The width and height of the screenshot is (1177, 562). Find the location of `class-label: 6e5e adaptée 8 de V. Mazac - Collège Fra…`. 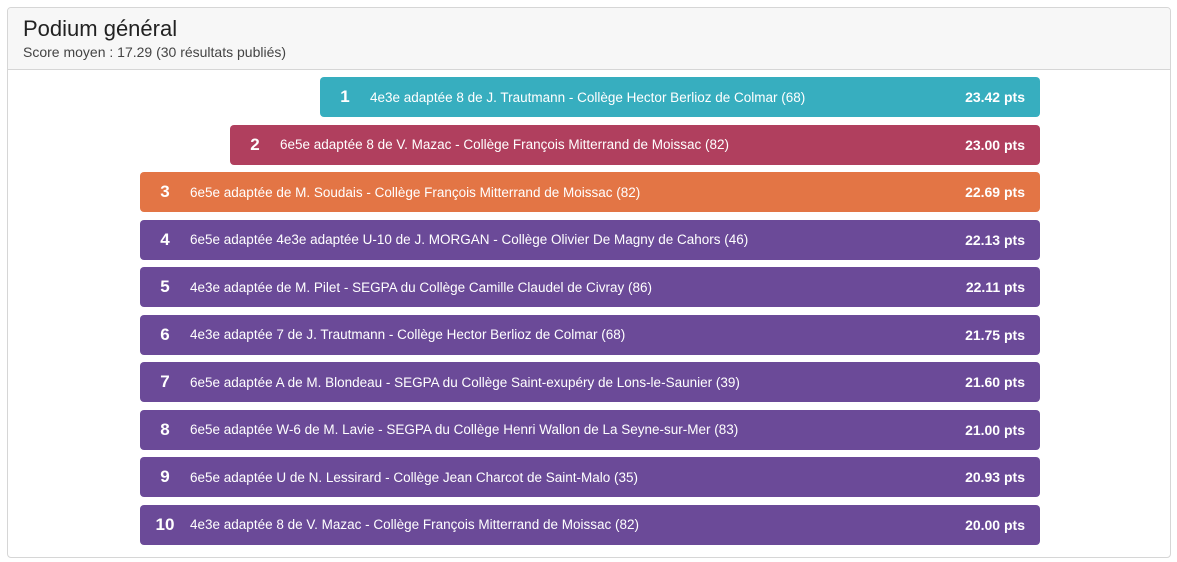

class-label: 6e5e adaptée 8 de V. Mazac - Collège Fra… is located at coordinates (504, 144).